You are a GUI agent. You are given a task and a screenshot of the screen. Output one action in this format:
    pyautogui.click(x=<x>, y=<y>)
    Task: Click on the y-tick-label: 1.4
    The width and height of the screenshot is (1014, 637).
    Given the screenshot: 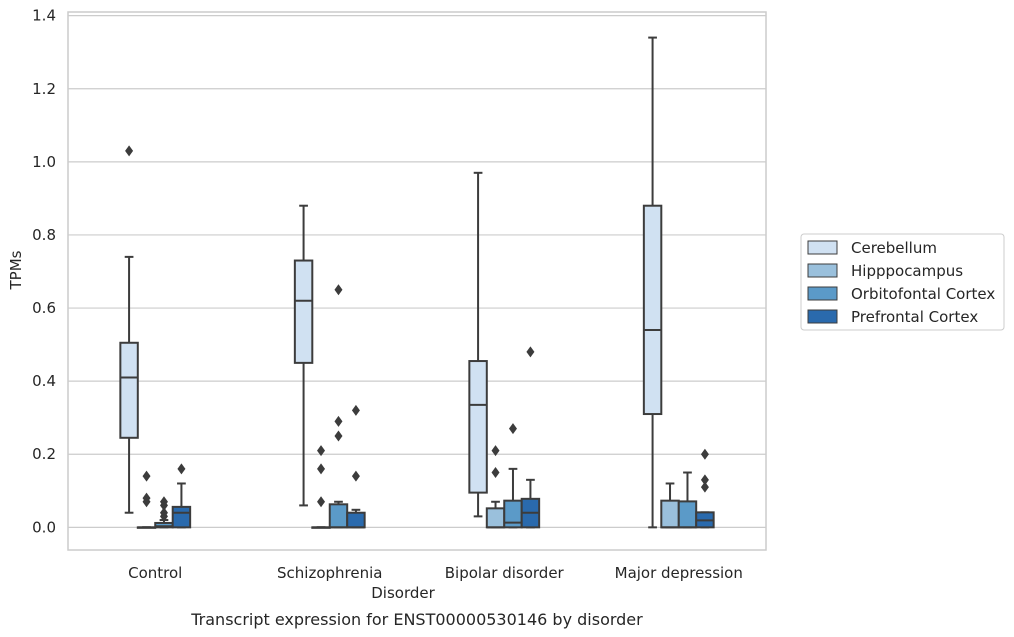 What is the action you would take?
    pyautogui.click(x=44, y=16)
    